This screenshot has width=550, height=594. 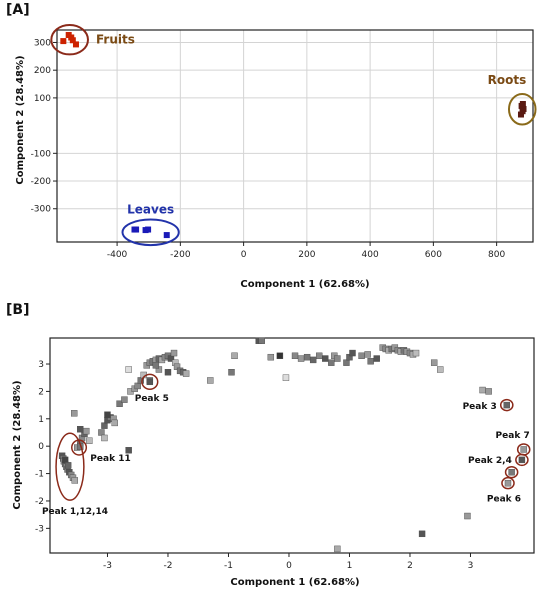 What do you see at coordinates (42, 43) in the screenshot?
I see `y-tick-label: 300` at bounding box center [42, 43].